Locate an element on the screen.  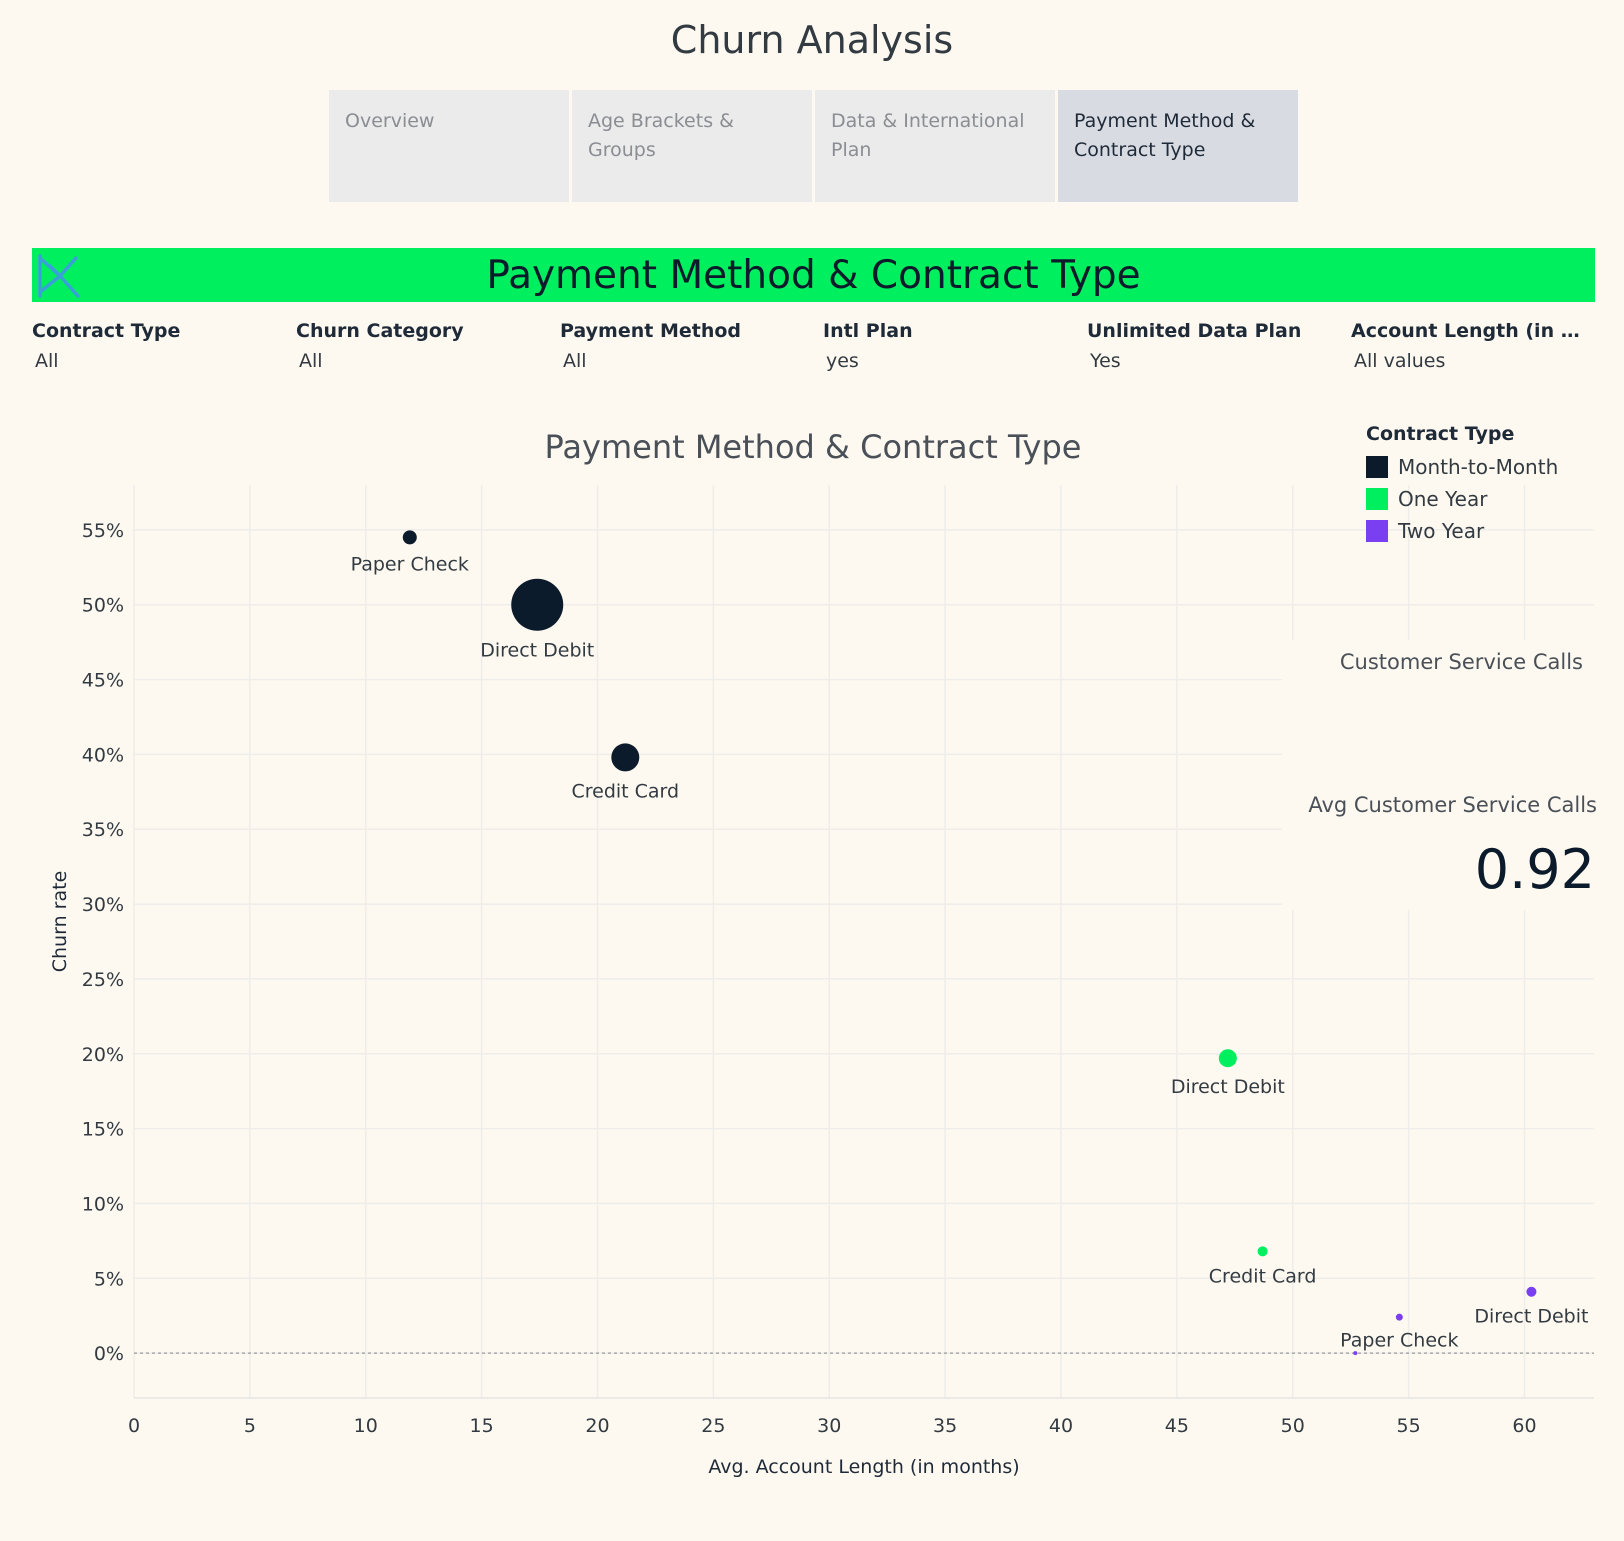
y-tick-label: 50% is located at coordinates (103, 606).